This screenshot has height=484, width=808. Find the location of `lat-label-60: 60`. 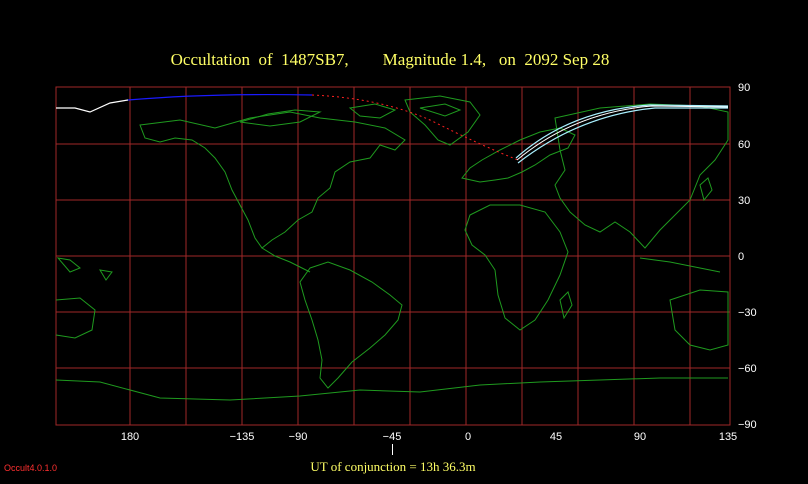

lat-label-60: 60 is located at coordinates (744, 145).